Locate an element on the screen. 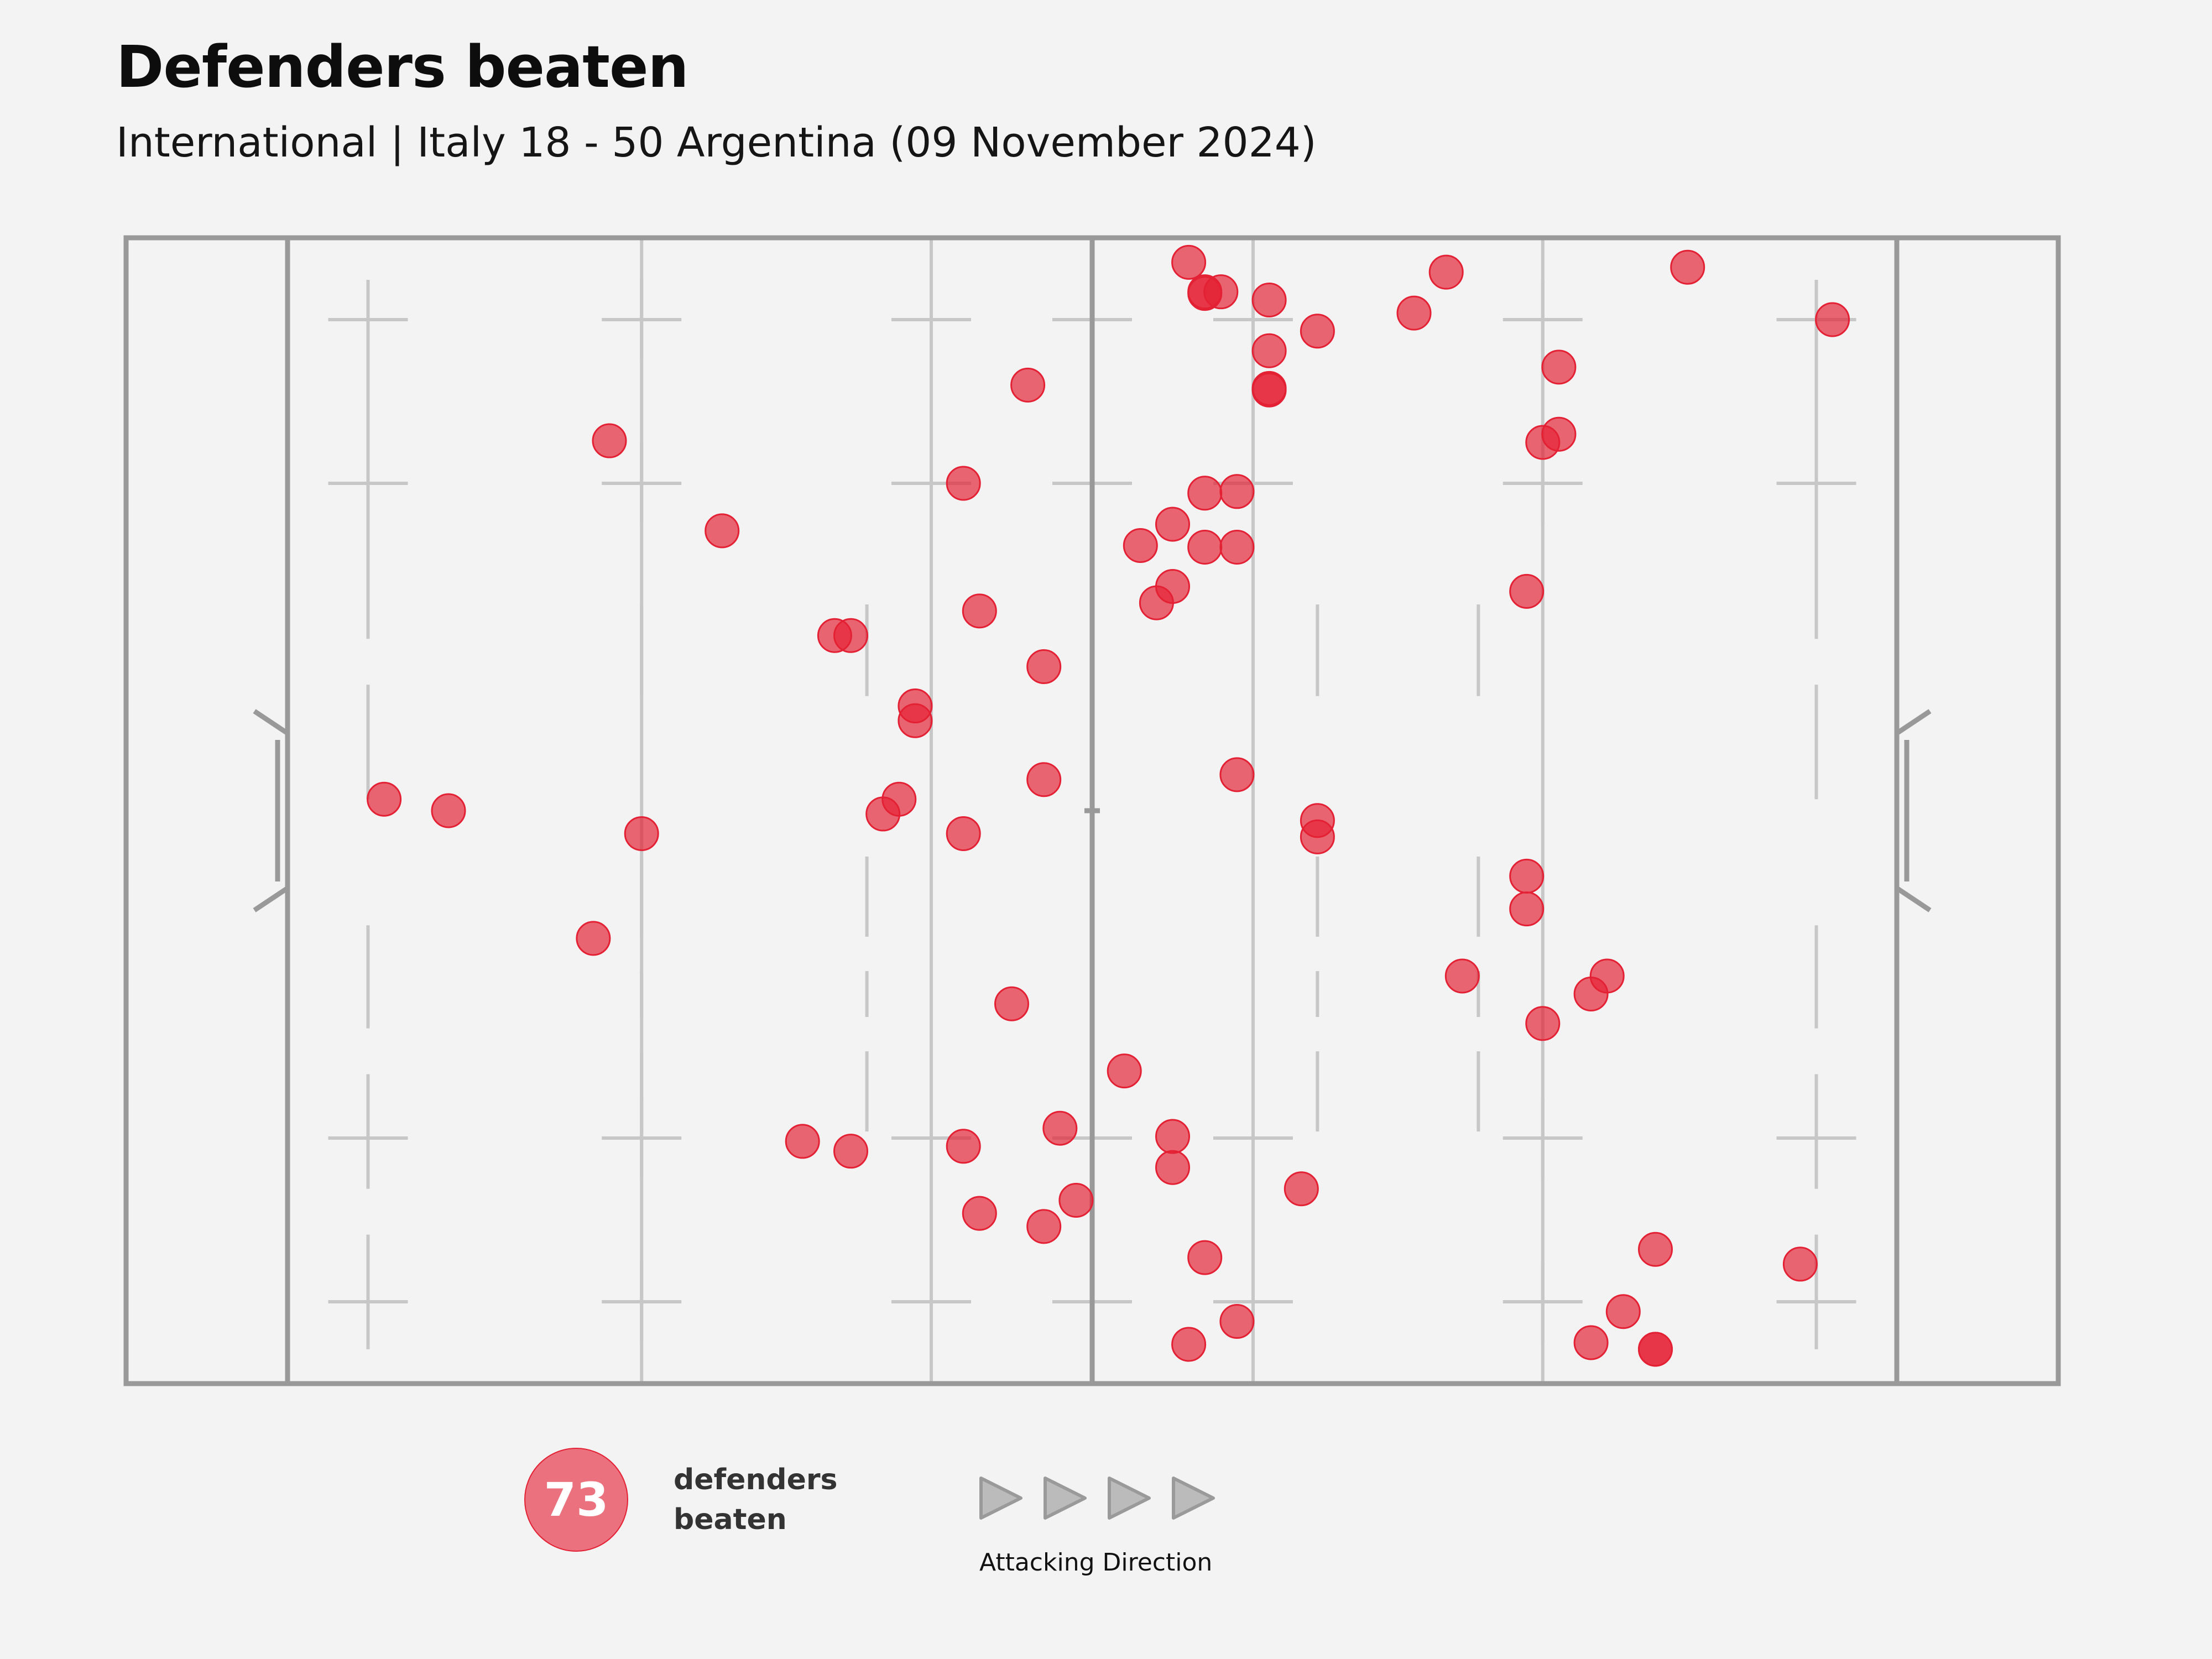 The height and width of the screenshot is (1659, 2212). attacking-direction-label: Attacking Direction is located at coordinates (1096, 1563).